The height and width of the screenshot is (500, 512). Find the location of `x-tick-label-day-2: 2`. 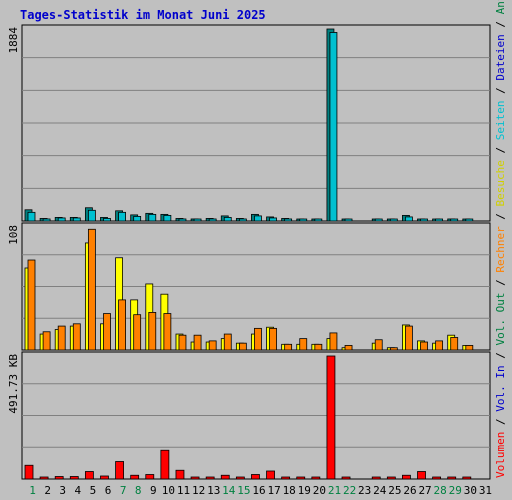

x-tick-label-day-2: 2 is located at coordinates (47, 490).